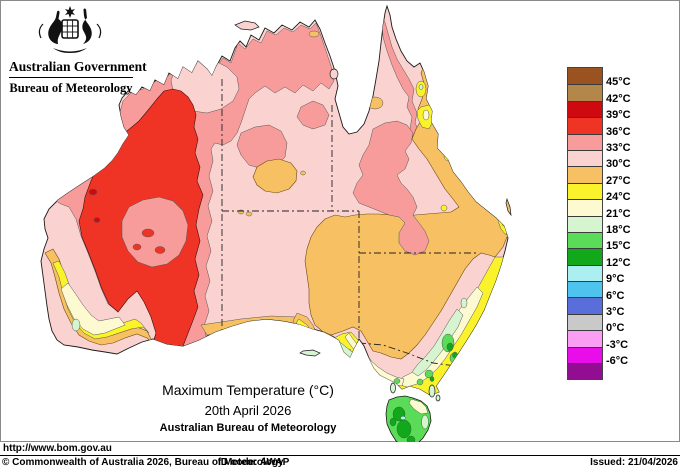 The height and width of the screenshot is (467, 680). I want to click on groote-eylandt, so click(334, 74).